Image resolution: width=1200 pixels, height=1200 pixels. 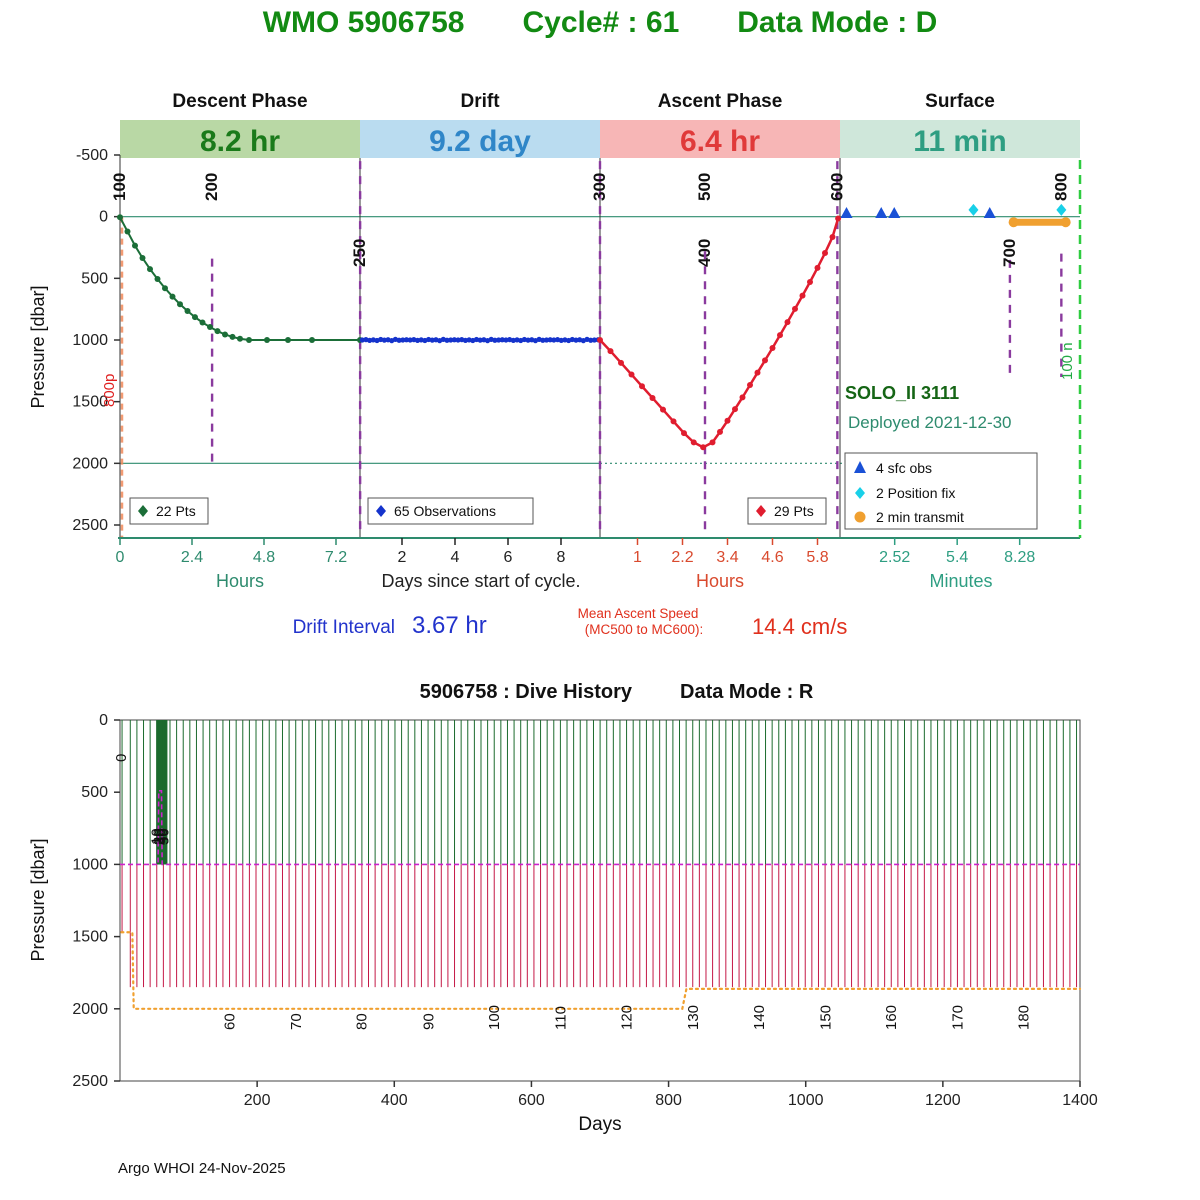 What do you see at coordinates (825, 1017) in the screenshot?
I see `cycle-number-label: 150` at bounding box center [825, 1017].